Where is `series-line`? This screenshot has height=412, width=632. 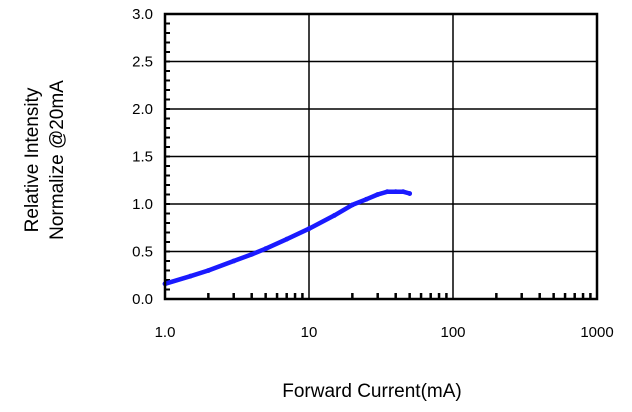 series-line is located at coordinates (287, 238).